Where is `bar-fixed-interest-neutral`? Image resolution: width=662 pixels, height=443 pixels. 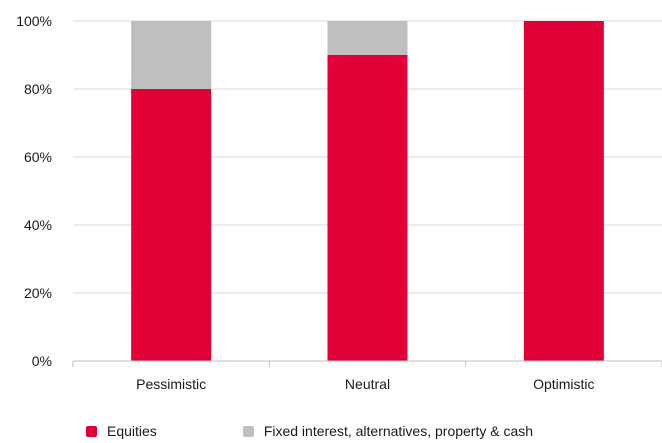
bar-fixed-interest-neutral is located at coordinates (367, 38).